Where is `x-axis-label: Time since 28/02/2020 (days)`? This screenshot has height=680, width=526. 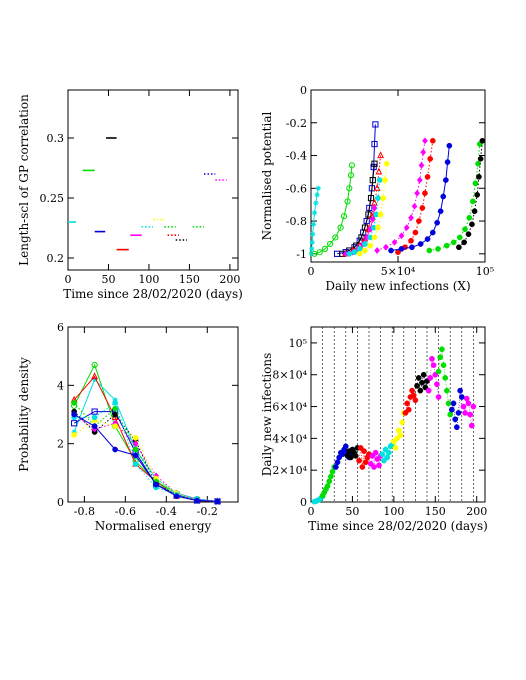 x-axis-label: Time since 28/02/2020 (days) is located at coordinates (153, 294).